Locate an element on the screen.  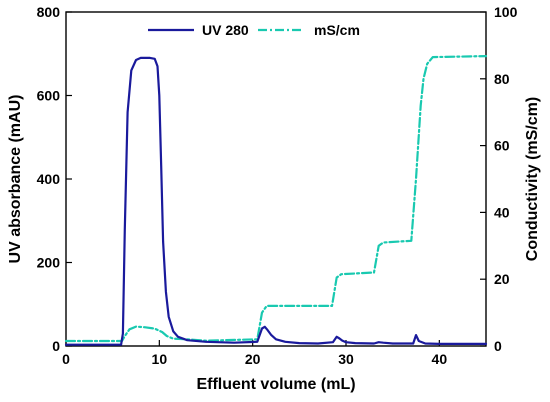
right-y-tick-label: 20 is located at coordinates (502, 279).